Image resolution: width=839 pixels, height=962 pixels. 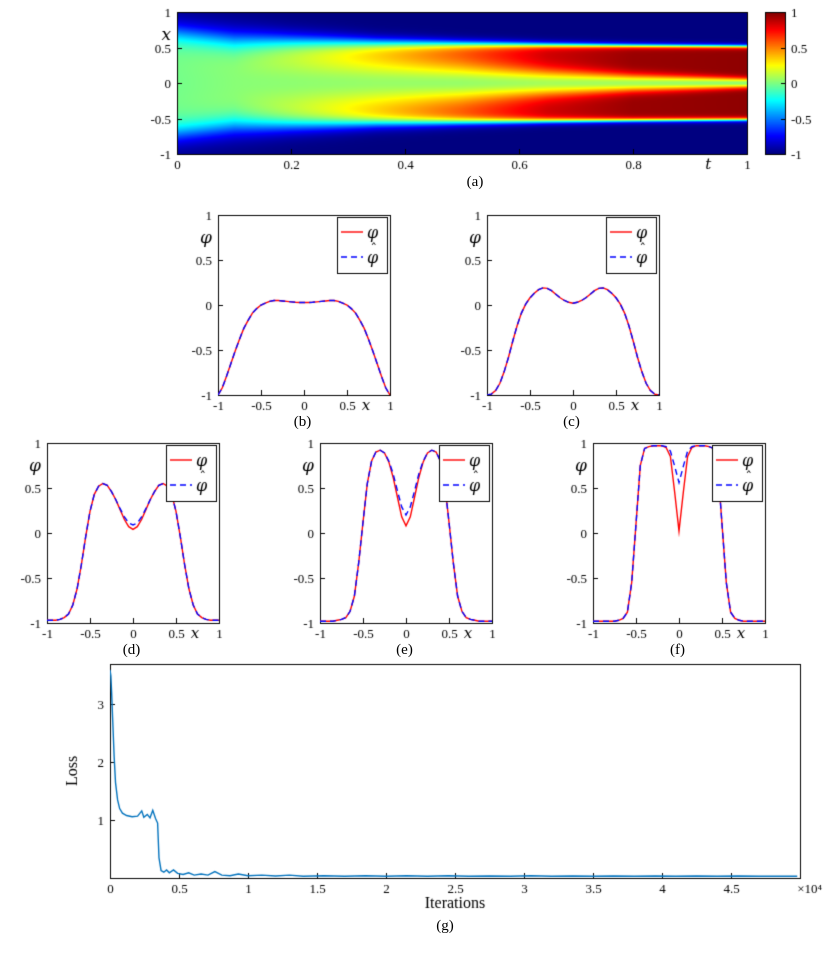 What do you see at coordinates (475, 182) in the screenshot?
I see `caption-a: (a)` at bounding box center [475, 182].